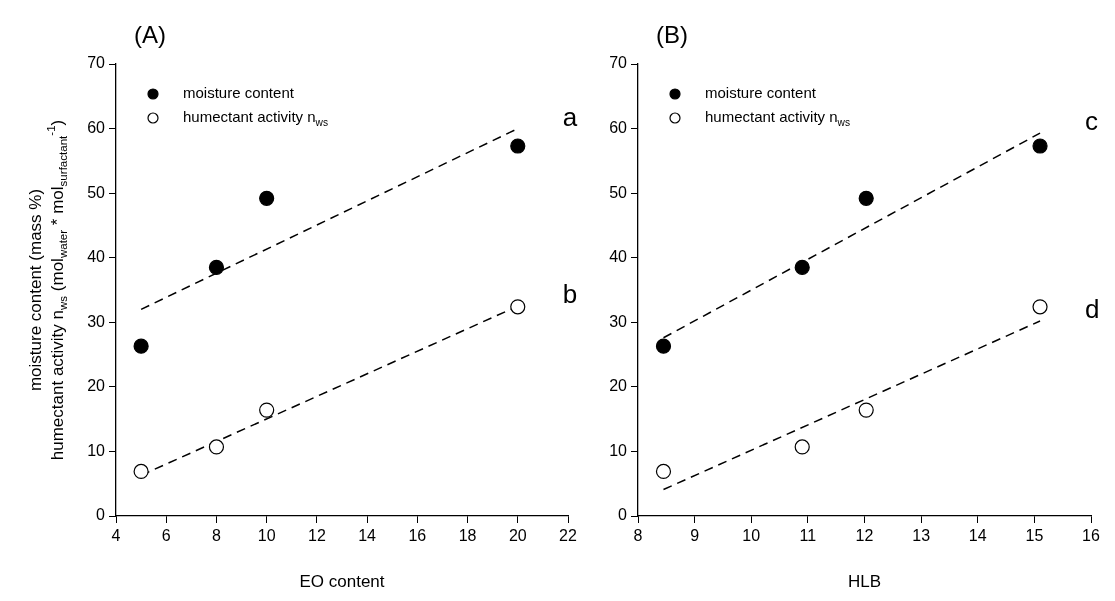 The image size is (1115, 601). What do you see at coordinates (1092, 309) in the screenshot?
I see `annotation: d` at bounding box center [1092, 309].